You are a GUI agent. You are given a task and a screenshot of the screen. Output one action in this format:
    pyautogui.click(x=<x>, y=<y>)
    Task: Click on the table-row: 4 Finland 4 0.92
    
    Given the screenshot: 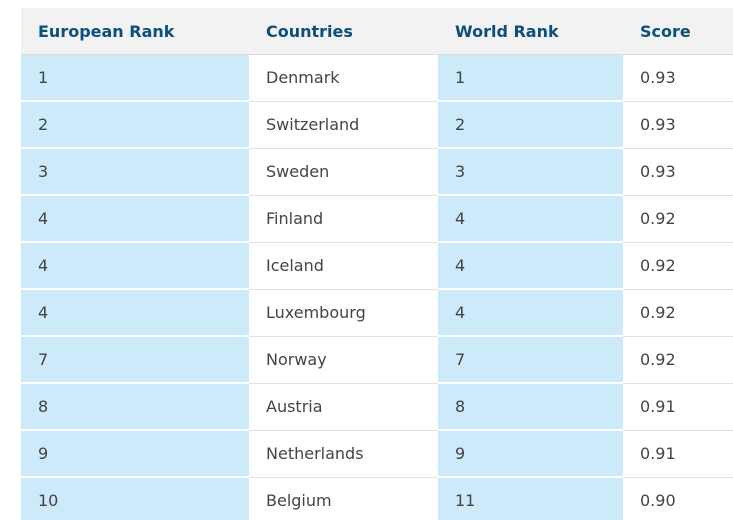 What is the action you would take?
    pyautogui.click(x=377, y=219)
    